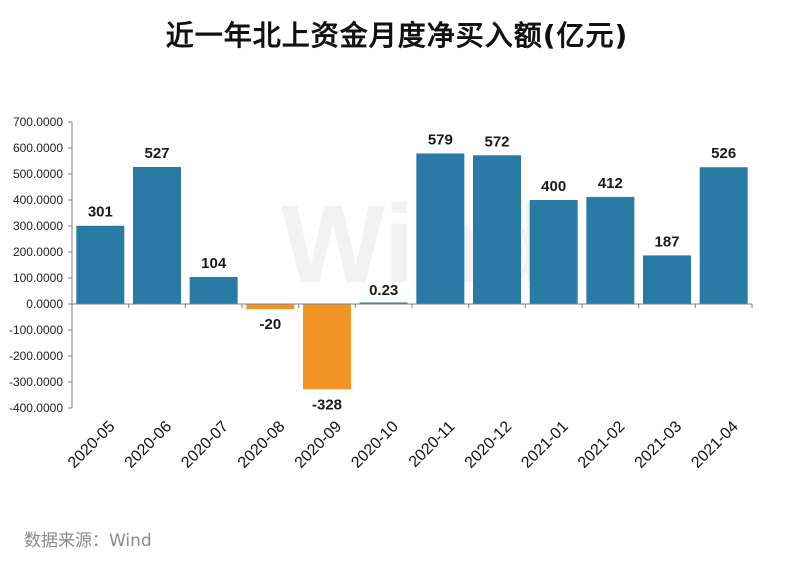 The height and width of the screenshot is (568, 794). I want to click on y-tick-label: 100.0000, so click(38, 278).